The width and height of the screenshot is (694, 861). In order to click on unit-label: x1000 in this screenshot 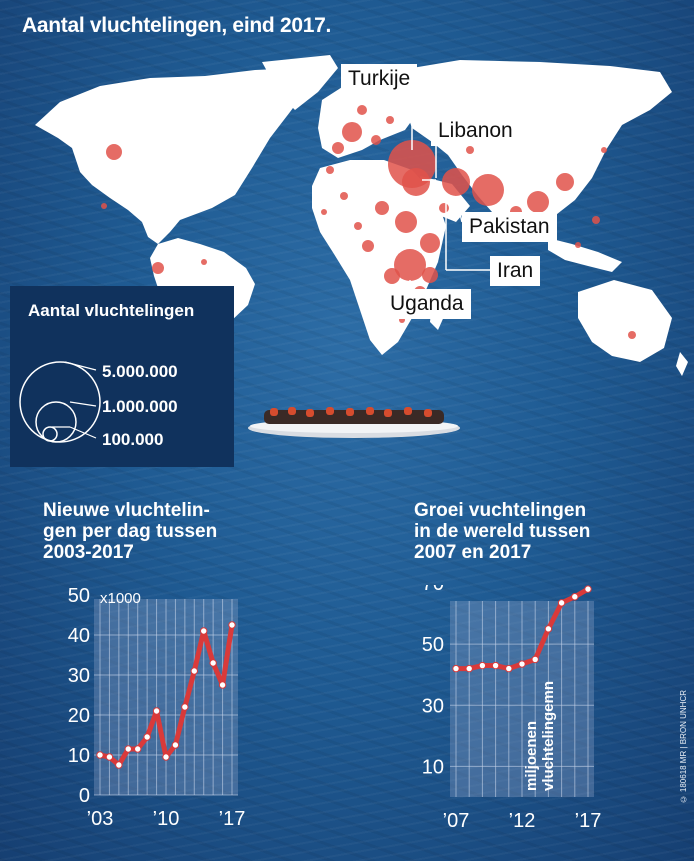, I will do `click(120, 598)`.